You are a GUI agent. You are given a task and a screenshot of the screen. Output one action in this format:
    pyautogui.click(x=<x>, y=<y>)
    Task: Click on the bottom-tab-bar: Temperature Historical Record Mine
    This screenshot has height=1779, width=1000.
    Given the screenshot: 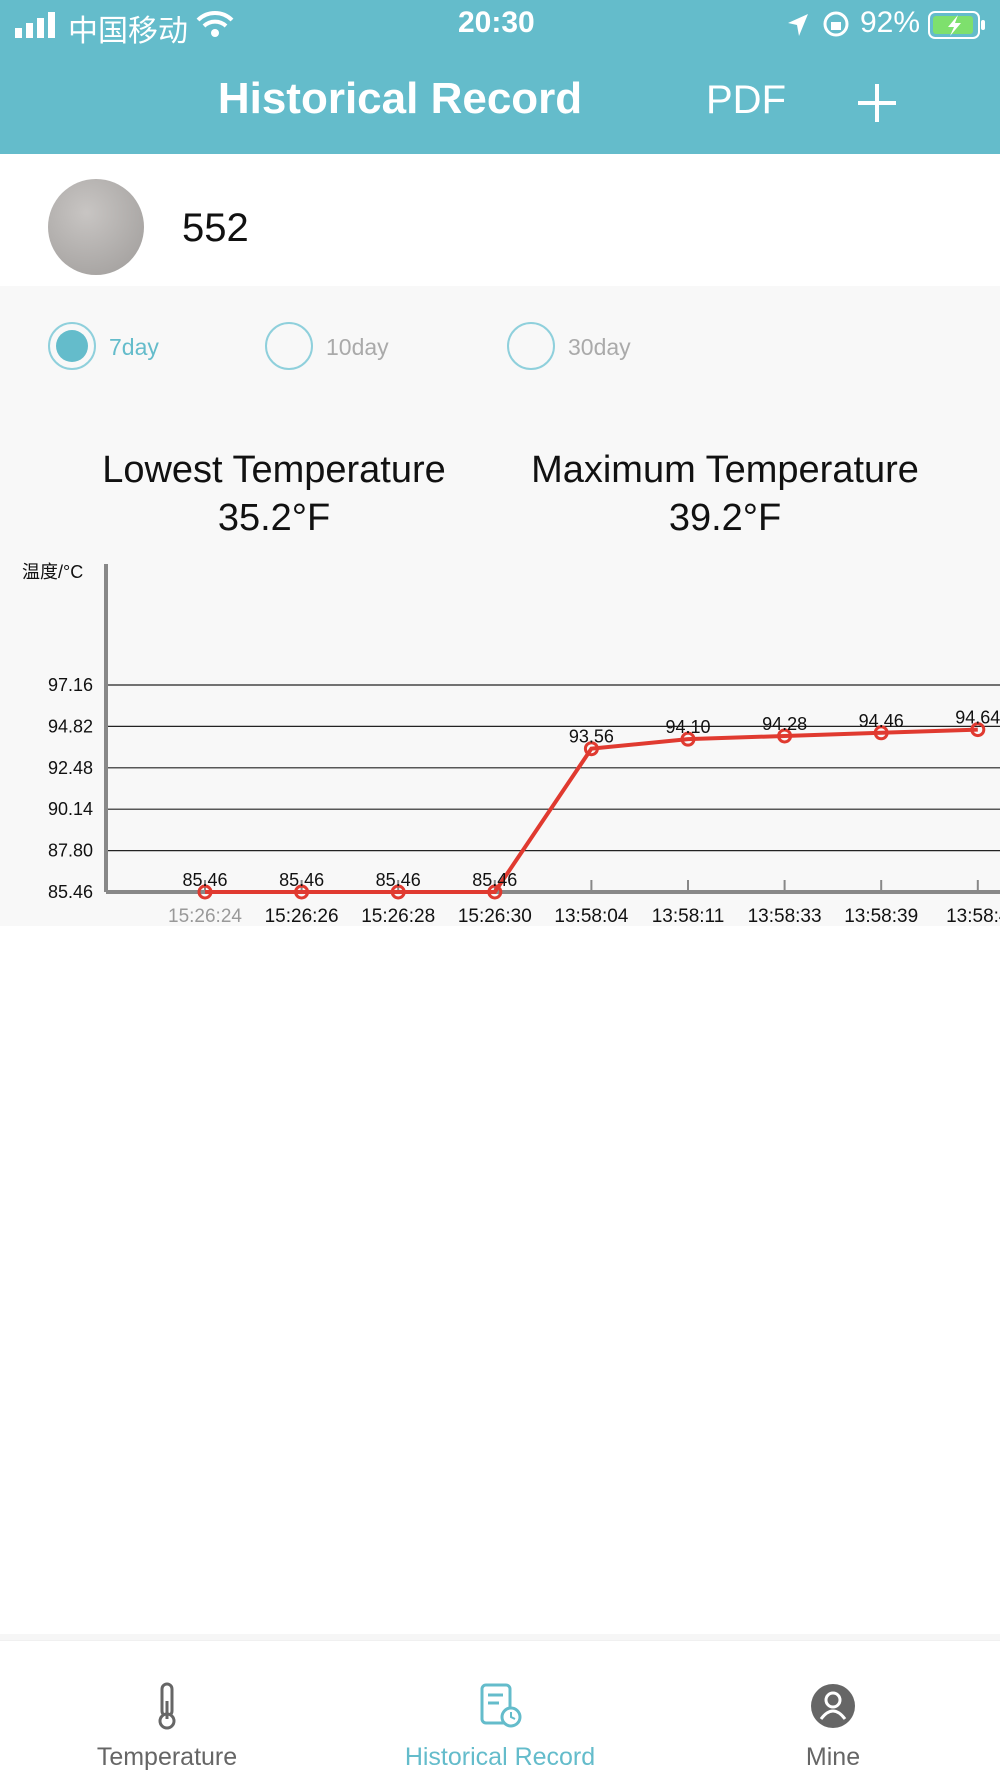 What is the action you would take?
    pyautogui.click(x=500, y=1709)
    